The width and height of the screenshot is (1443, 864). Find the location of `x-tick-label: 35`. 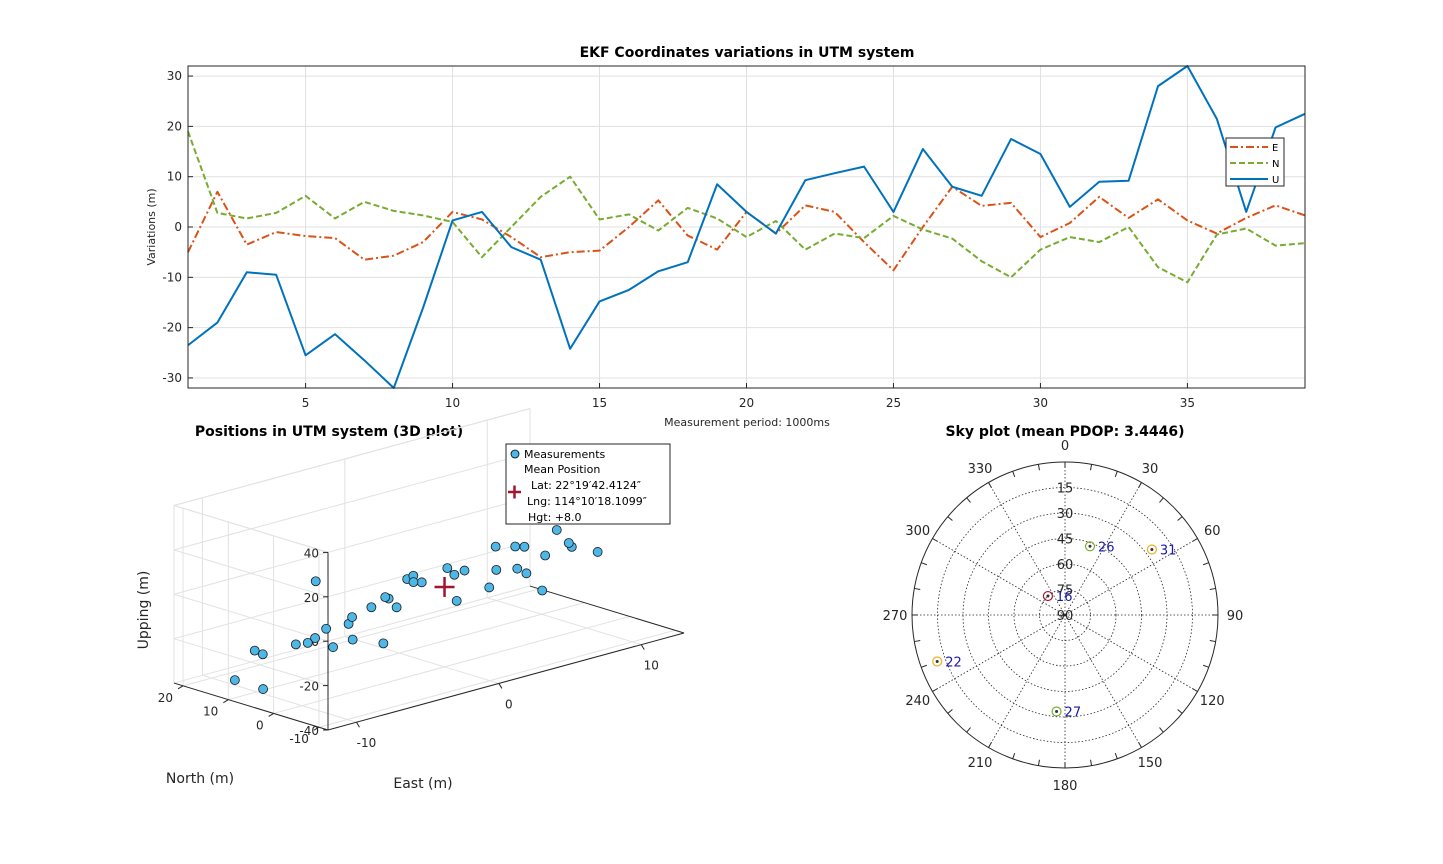

x-tick-label: 35 is located at coordinates (1187, 403).